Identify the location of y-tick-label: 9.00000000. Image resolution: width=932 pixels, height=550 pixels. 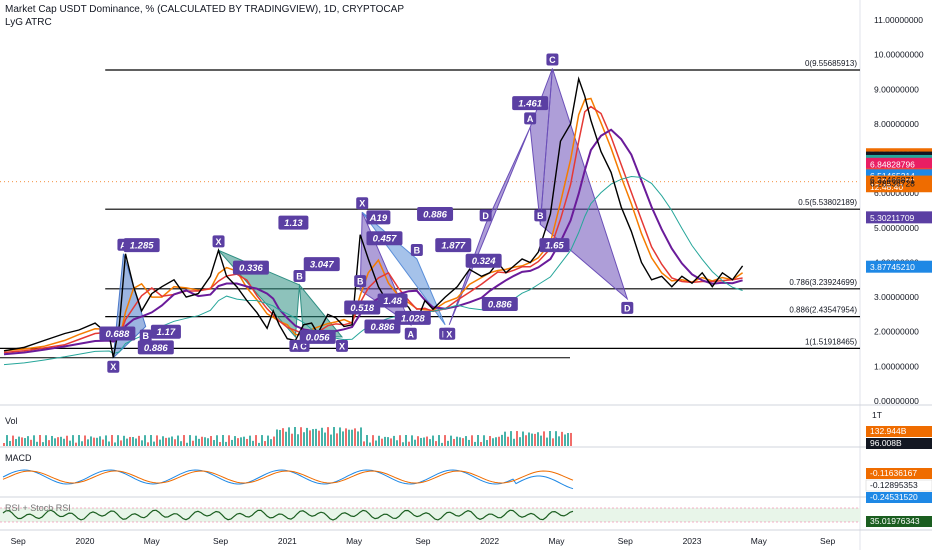
(896, 89).